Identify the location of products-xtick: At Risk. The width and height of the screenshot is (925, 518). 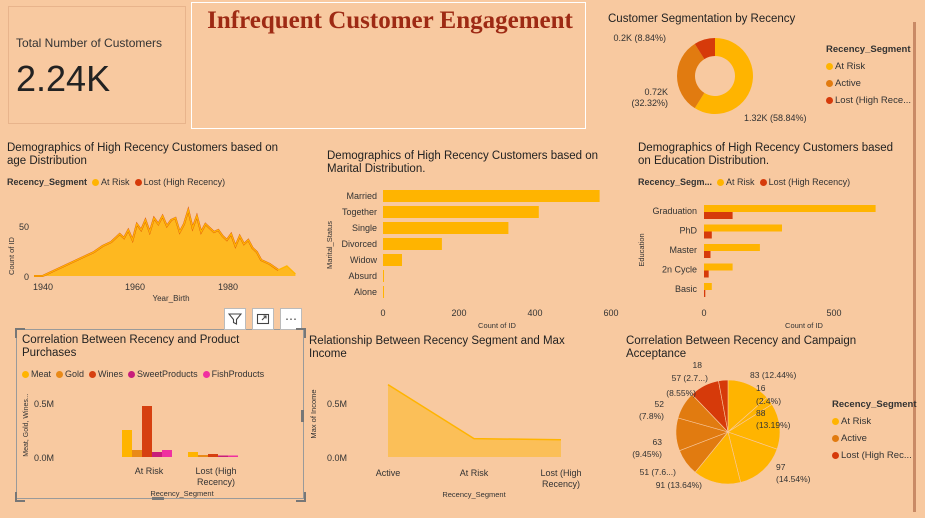
(149, 471).